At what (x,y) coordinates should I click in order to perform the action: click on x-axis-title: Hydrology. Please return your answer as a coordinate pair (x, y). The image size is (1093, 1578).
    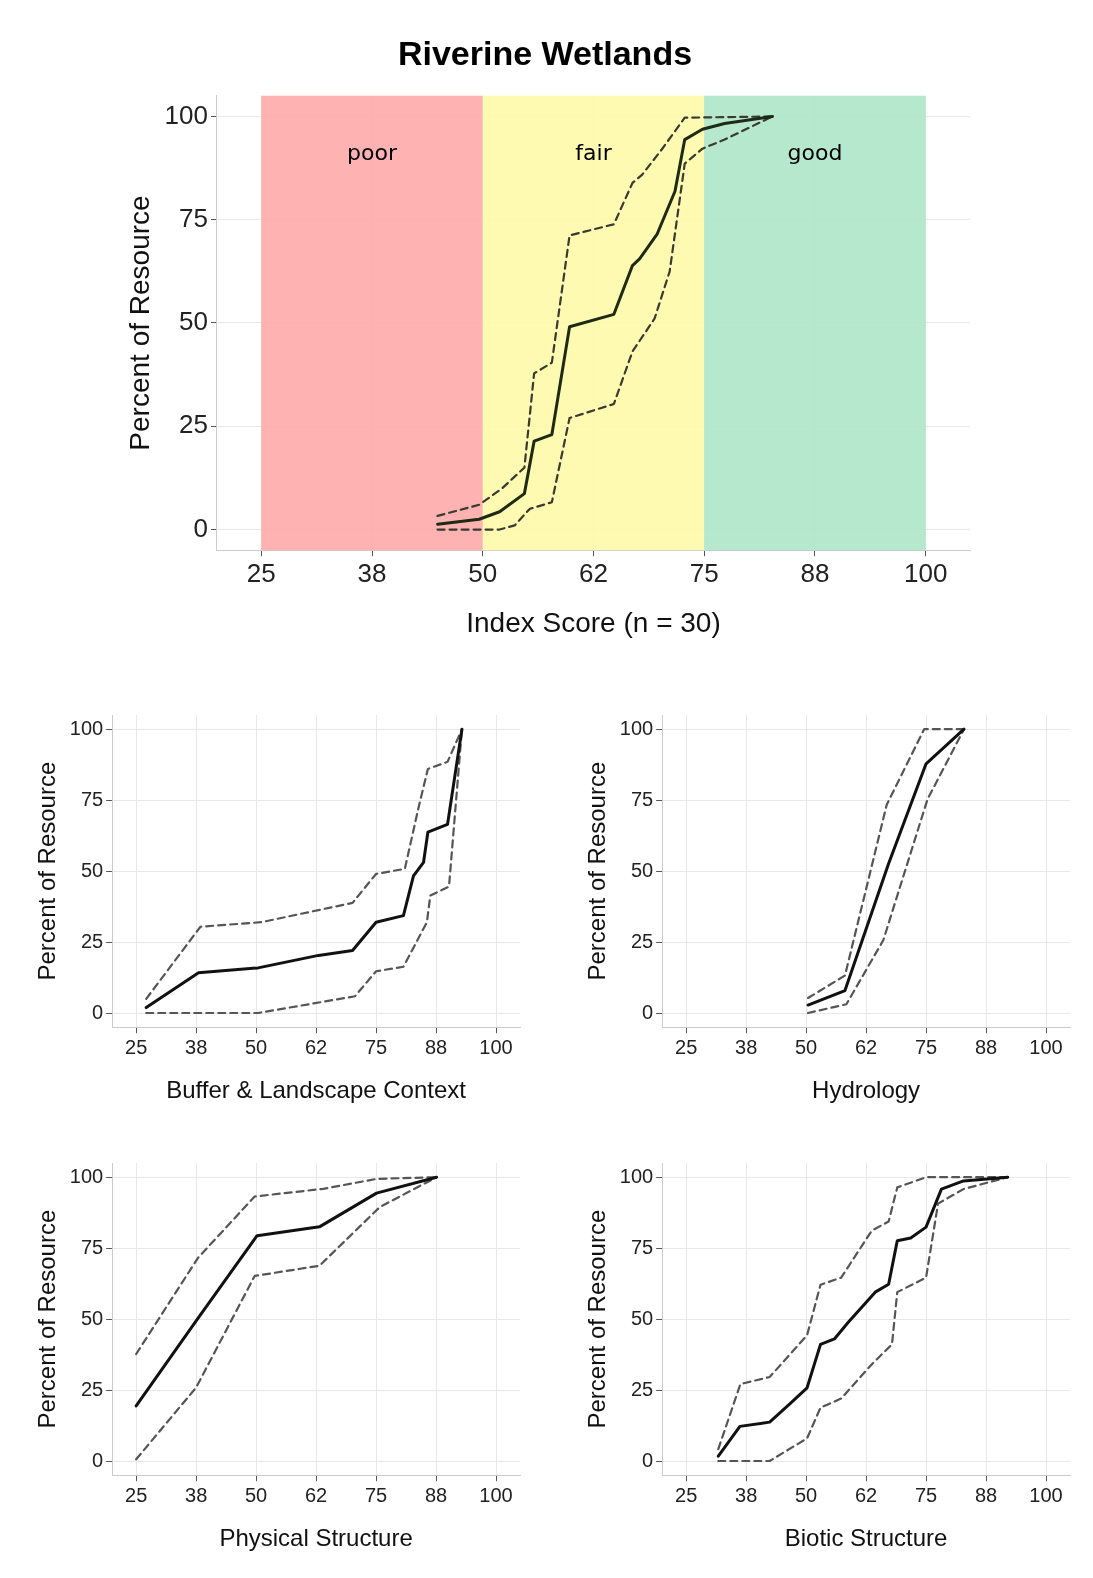
    Looking at the image, I should click on (866, 1090).